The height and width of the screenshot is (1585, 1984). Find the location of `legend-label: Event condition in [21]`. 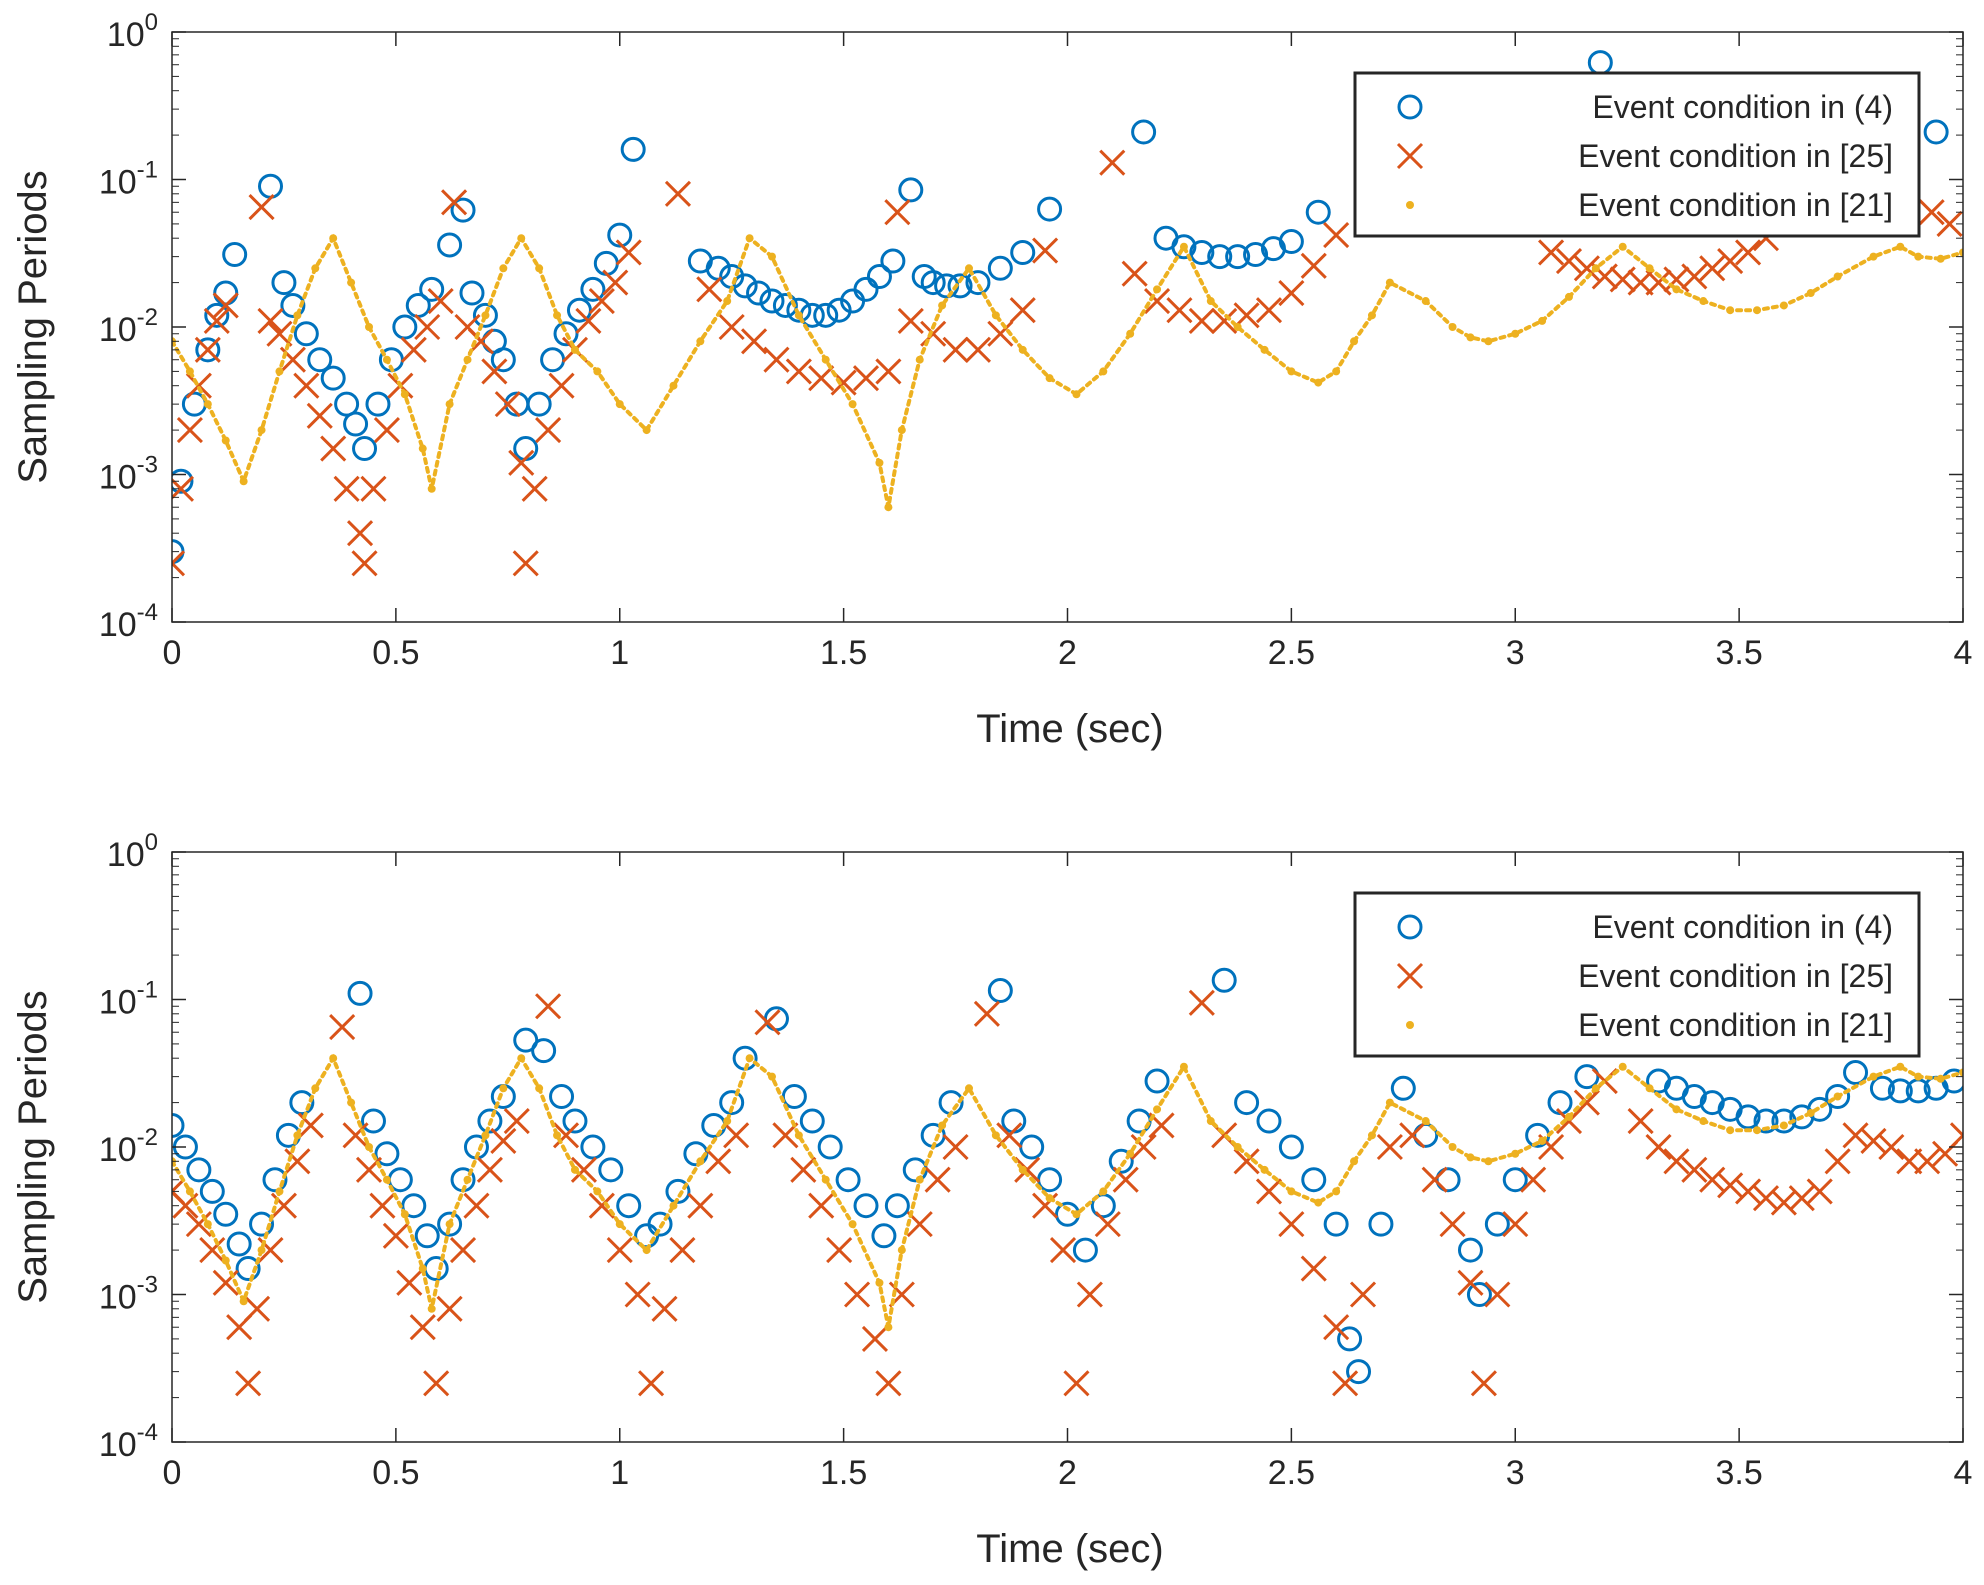

legend-label: Event condition in [21] is located at coordinates (1735, 205).